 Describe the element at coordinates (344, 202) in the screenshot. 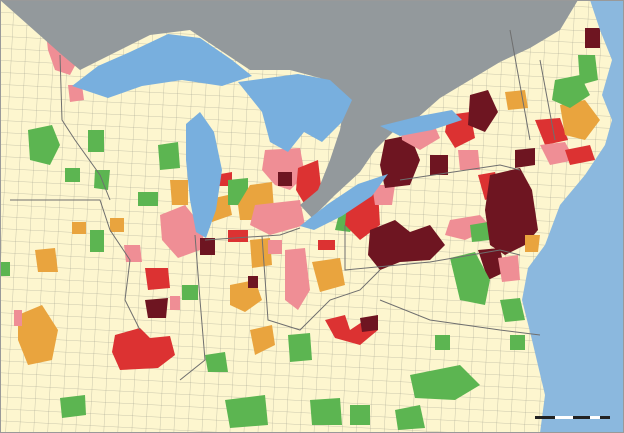

I see `lake-erie` at that location.